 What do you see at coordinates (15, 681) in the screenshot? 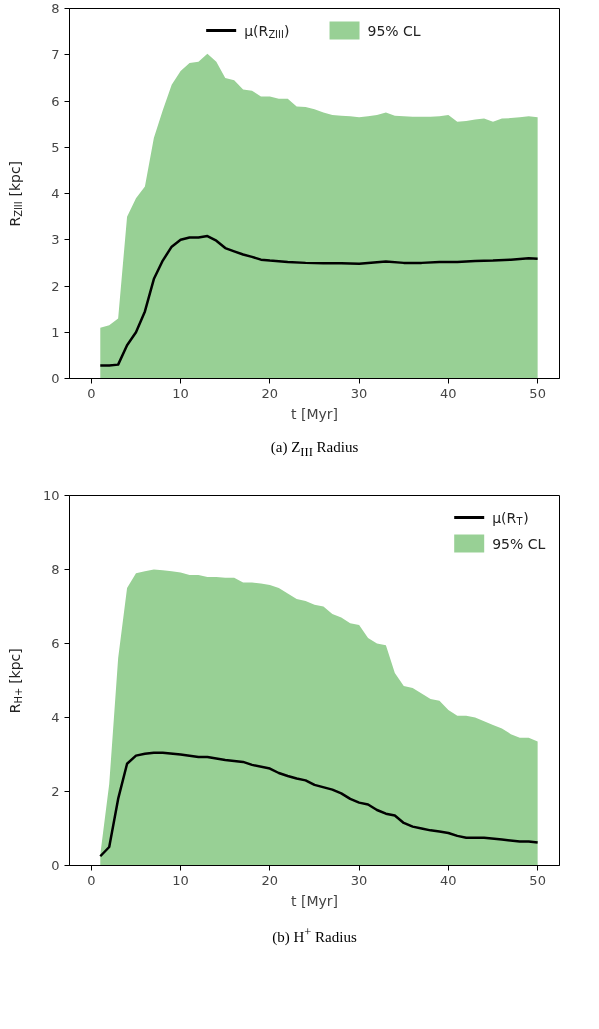
I see `y-axis-title: RH+ [kpc]` at bounding box center [15, 681].